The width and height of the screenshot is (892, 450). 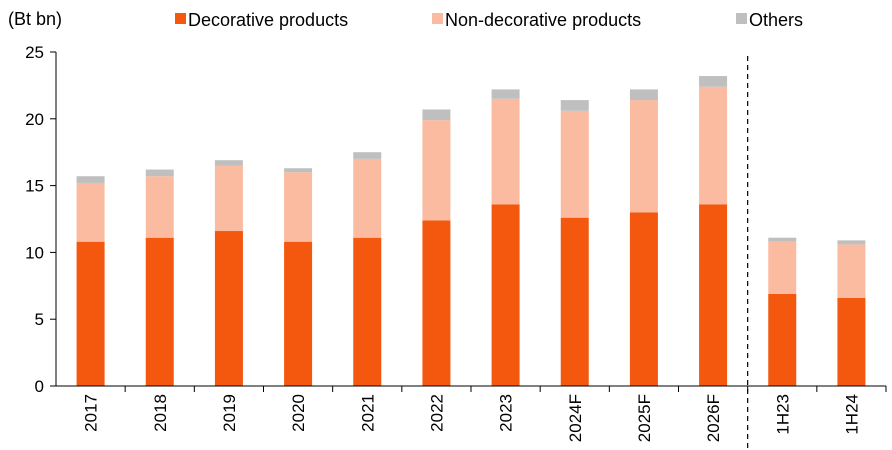 I want to click on x-tick-label-2025F: 2025F, so click(x=644, y=418).